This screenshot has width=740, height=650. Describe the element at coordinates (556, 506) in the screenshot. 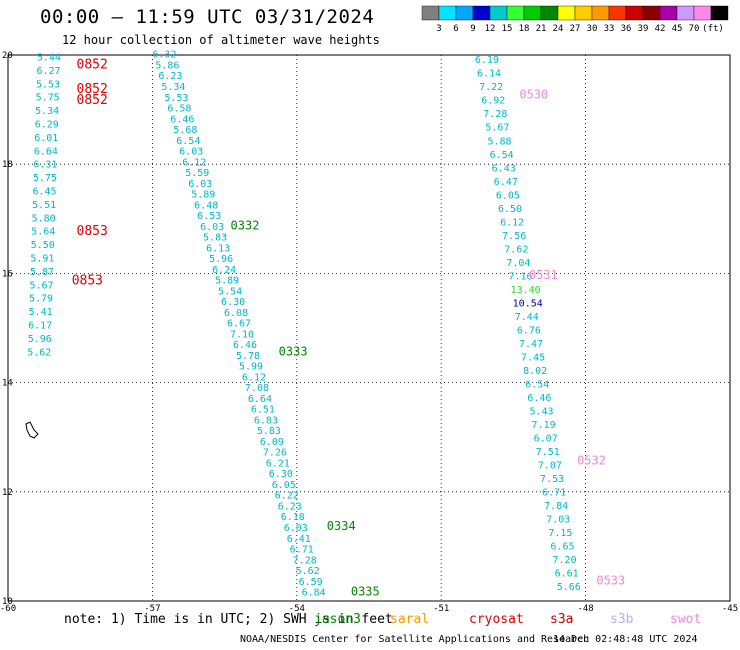

I see `swh-value: 7.84` at that location.